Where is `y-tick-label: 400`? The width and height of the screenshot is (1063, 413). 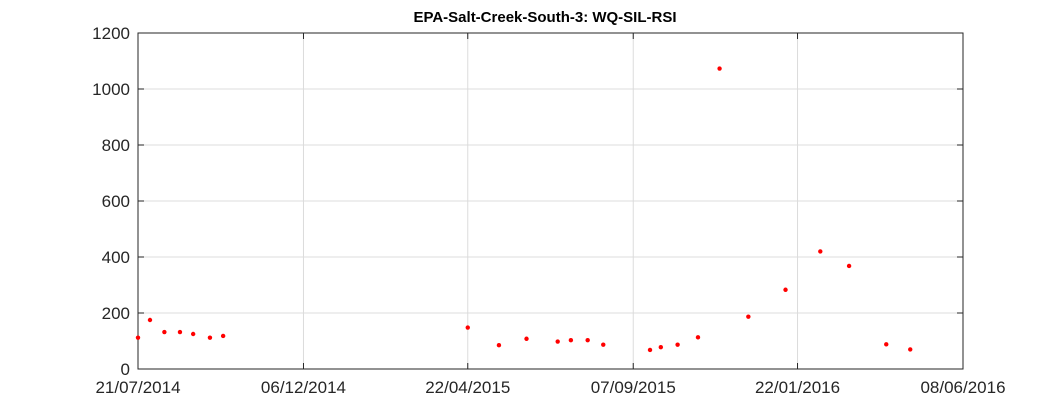
y-tick-label: 400 is located at coordinates (116, 257).